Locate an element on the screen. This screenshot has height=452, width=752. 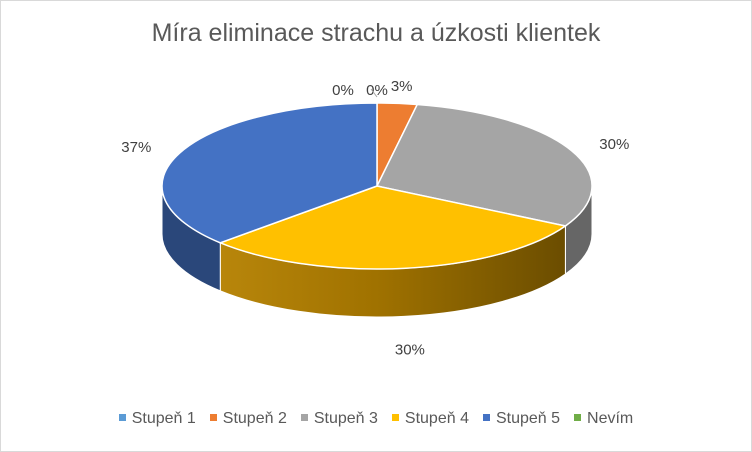
data-label-2: 30% is located at coordinates (614, 144).